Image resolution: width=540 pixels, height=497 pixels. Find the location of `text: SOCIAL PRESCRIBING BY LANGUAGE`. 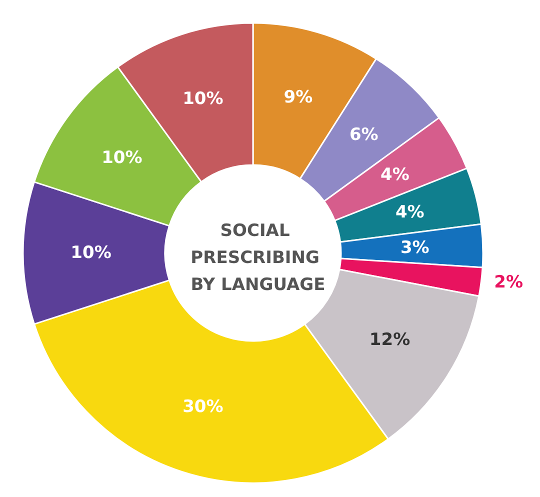

text: SOCIAL PRESCRIBING BY LANGUAGE is located at coordinates (258, 258).